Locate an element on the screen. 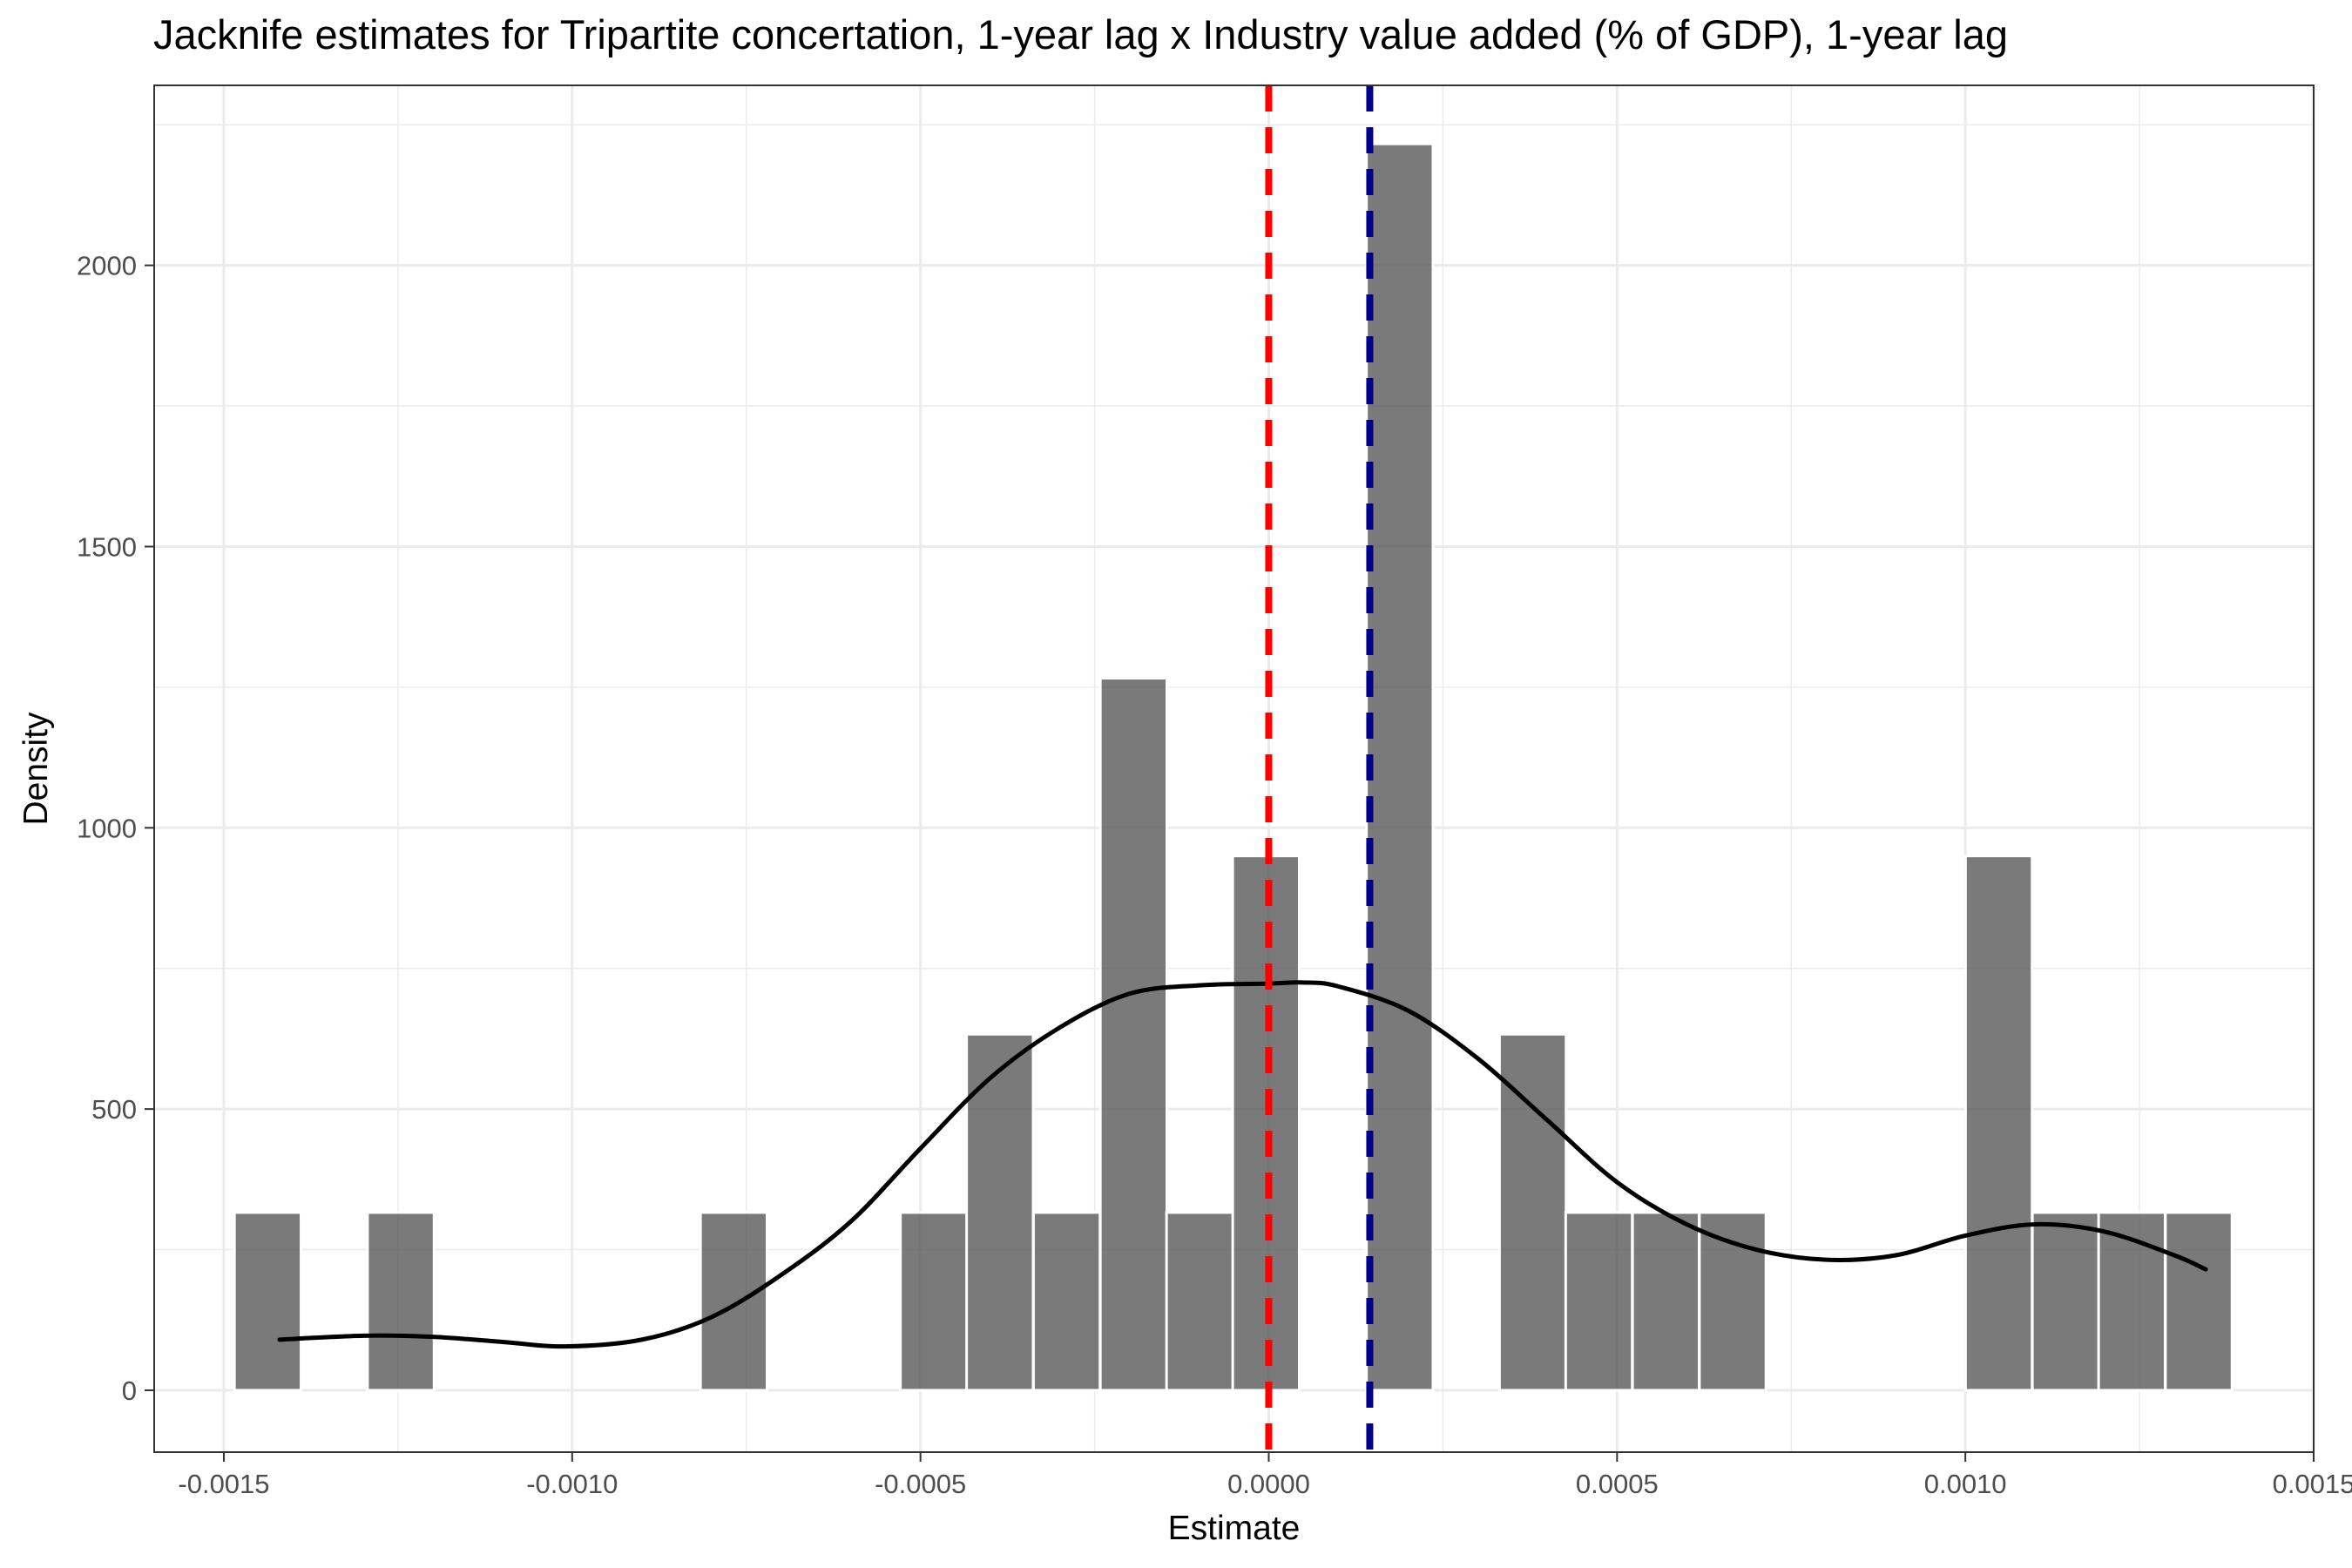 This screenshot has width=2352, height=1568. x-tick-label: 0.0015 is located at coordinates (2312, 1484).